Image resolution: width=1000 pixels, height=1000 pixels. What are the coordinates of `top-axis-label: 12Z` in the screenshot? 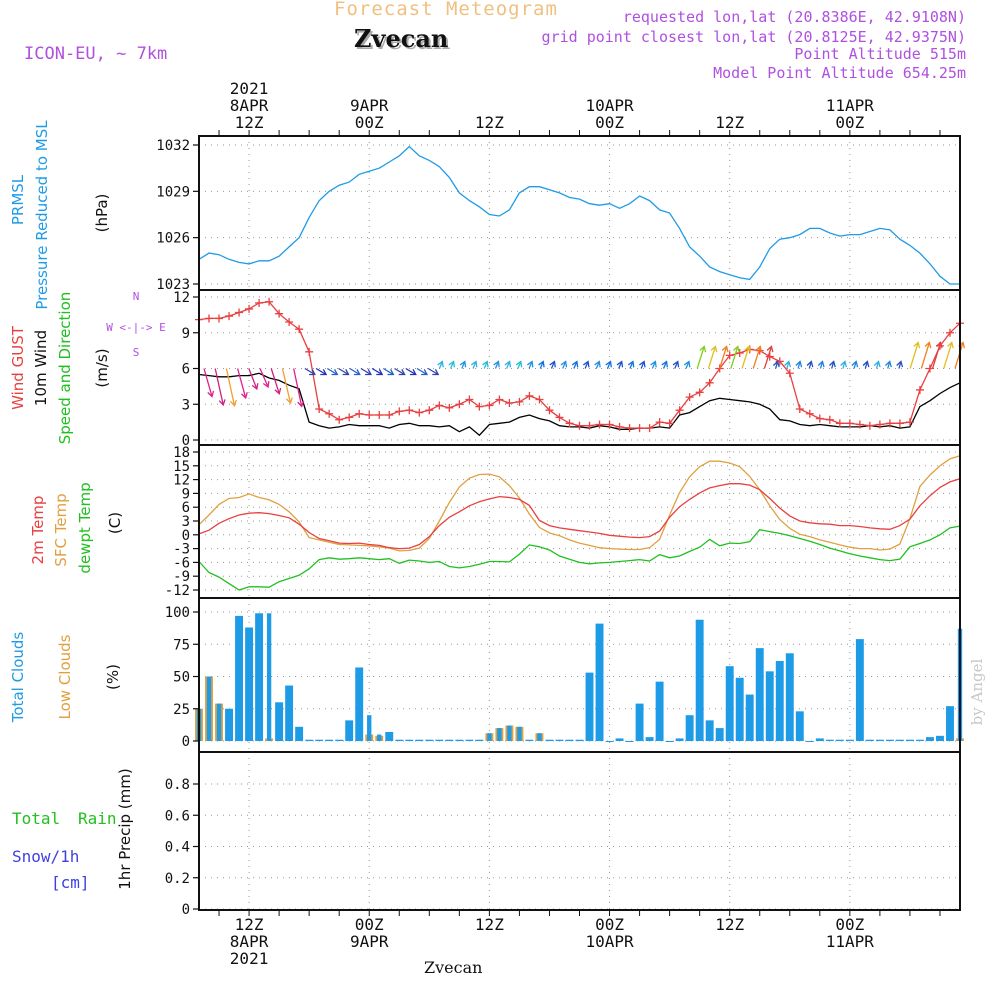 It's located at (729, 122).